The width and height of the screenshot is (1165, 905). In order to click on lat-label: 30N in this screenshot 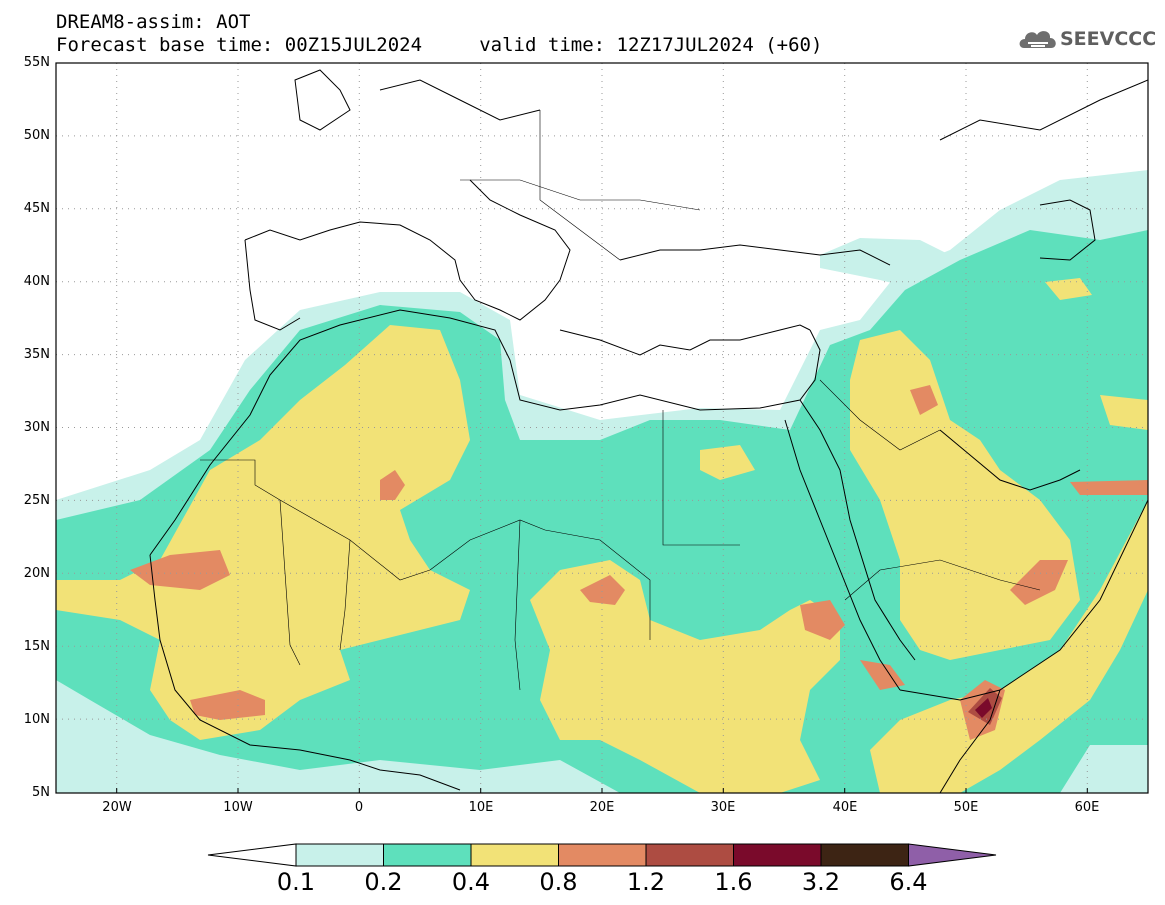, I will do `click(36, 427)`.